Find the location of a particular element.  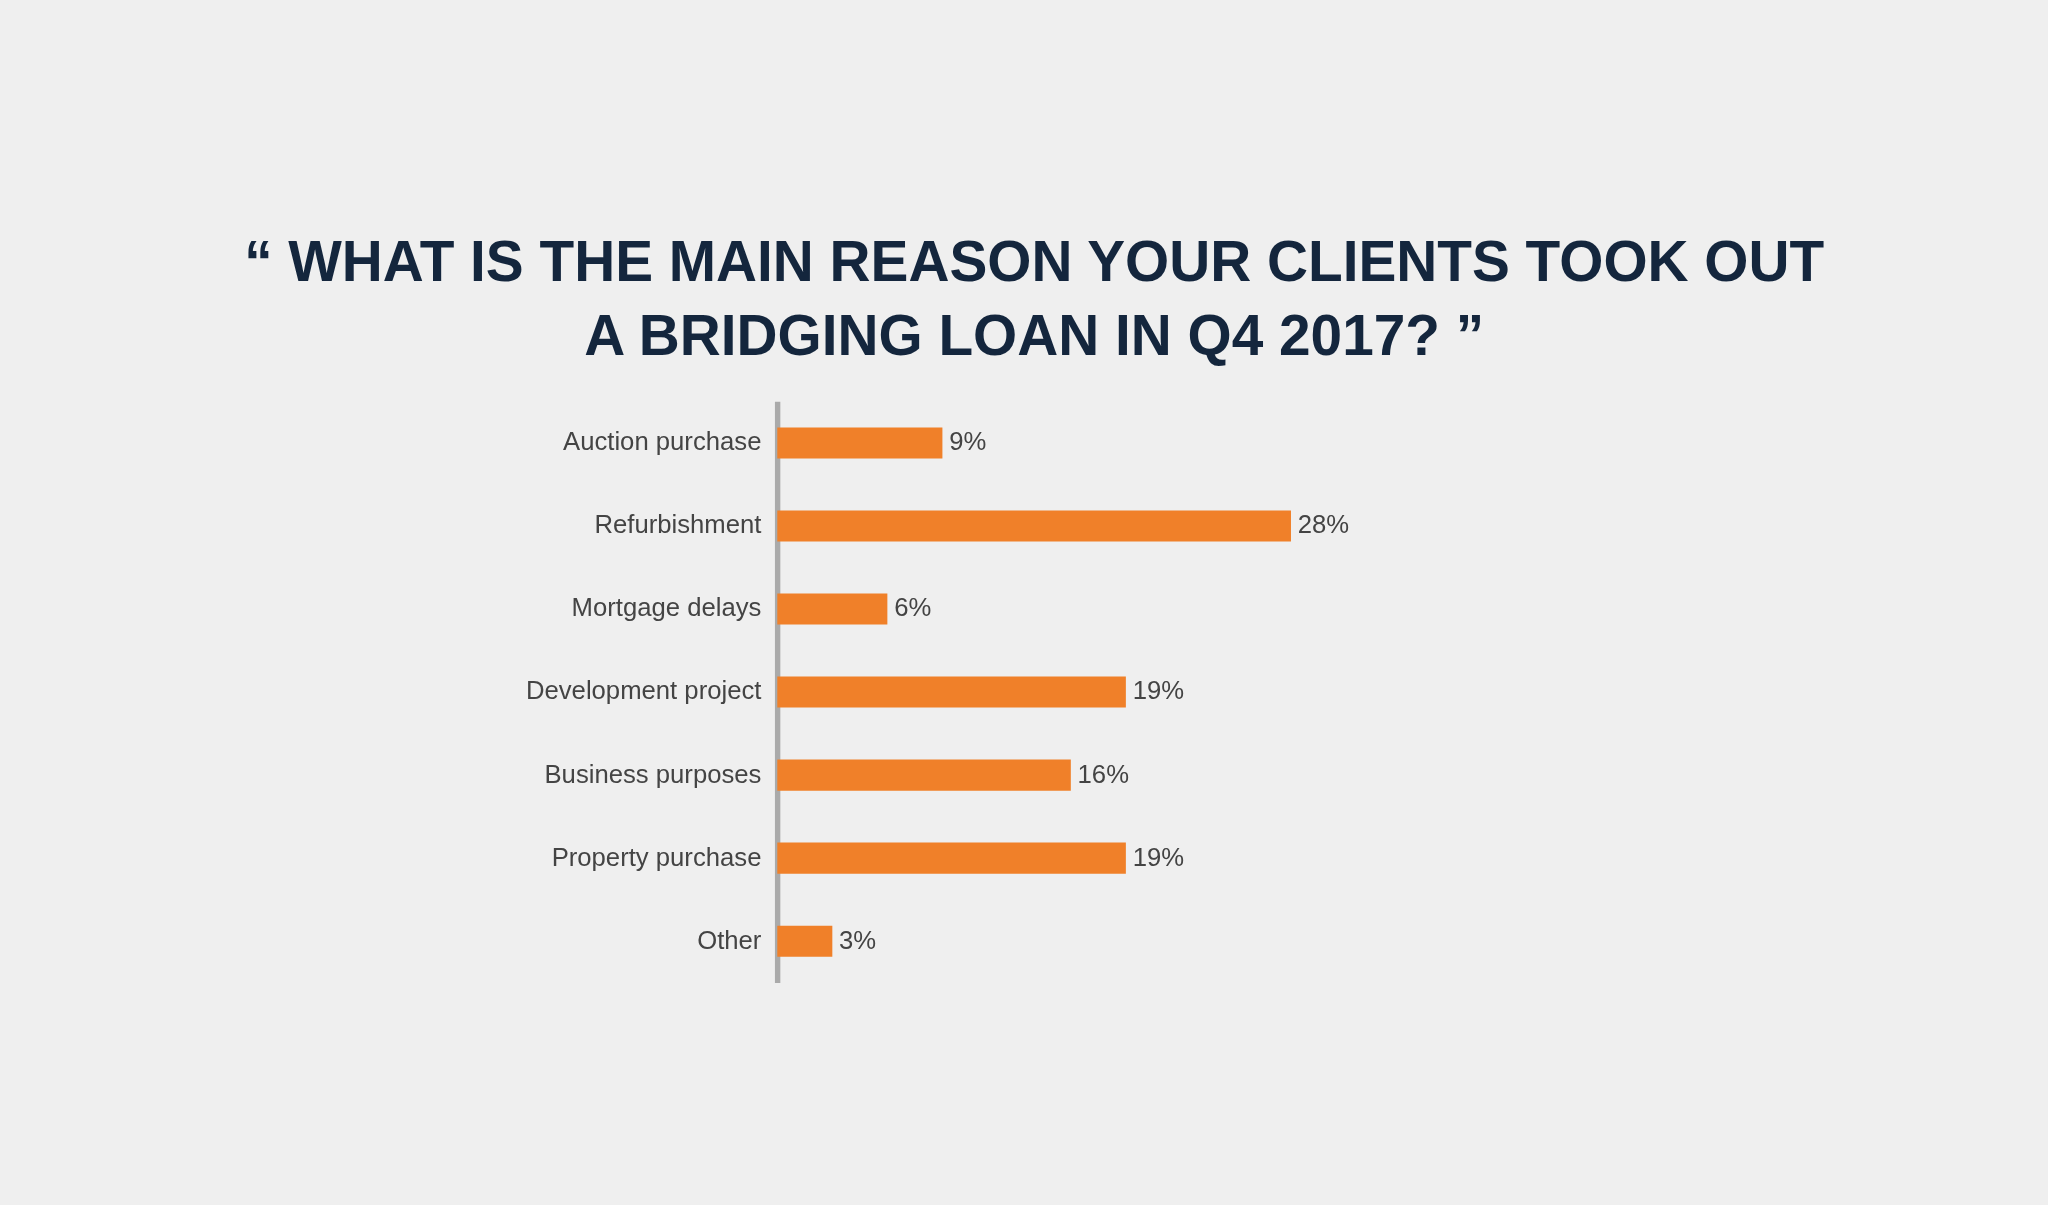

chart-title: “ WHAT IS THE MAIN REASON YOUR CLIENTS TOOK OUT A BRIDGING LOAN IN Q4 2017? ” is located at coordinates (1034, 299).